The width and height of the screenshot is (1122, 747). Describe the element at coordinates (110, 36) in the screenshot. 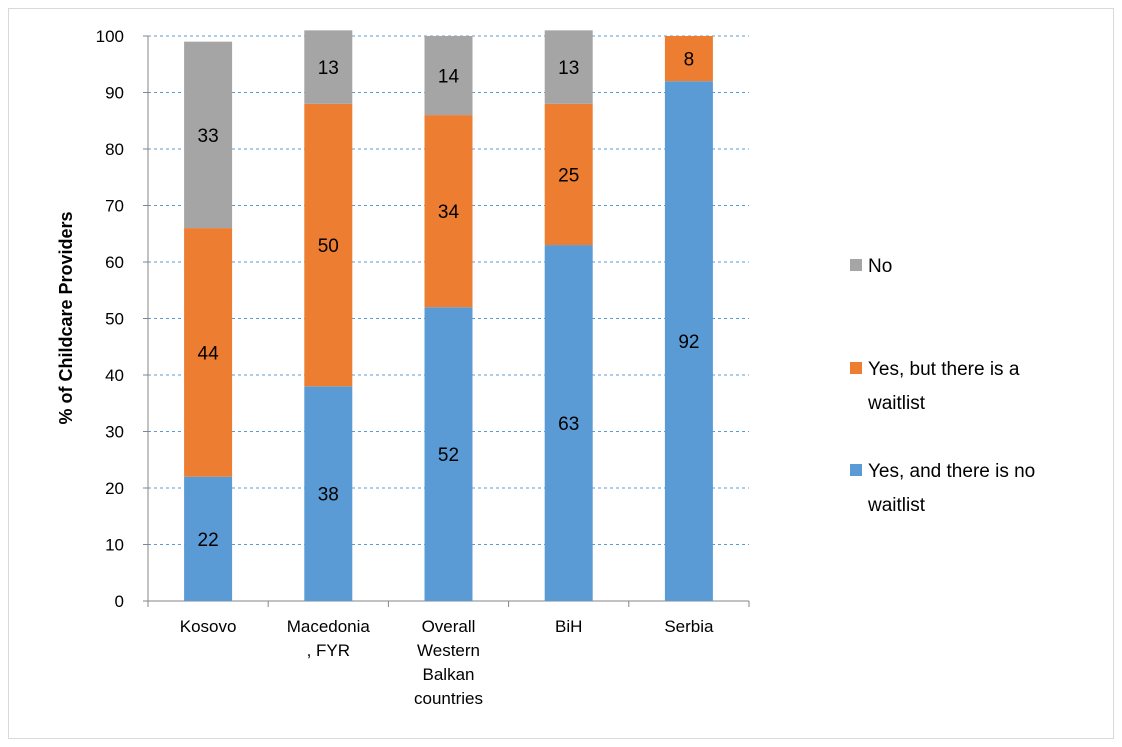

I see `y-tick-label: 100` at that location.